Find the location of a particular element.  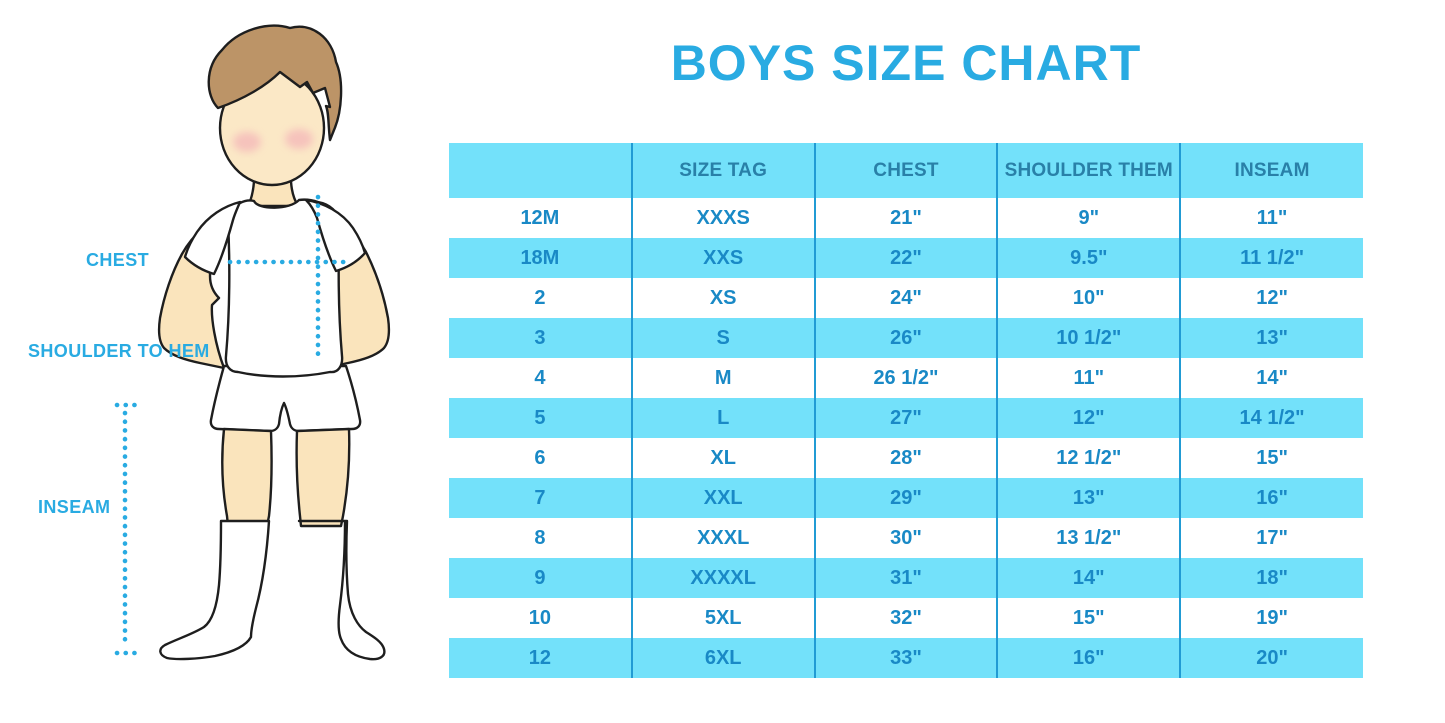

table-row: 12 6XL 33" 16" 20" is located at coordinates (906, 658).